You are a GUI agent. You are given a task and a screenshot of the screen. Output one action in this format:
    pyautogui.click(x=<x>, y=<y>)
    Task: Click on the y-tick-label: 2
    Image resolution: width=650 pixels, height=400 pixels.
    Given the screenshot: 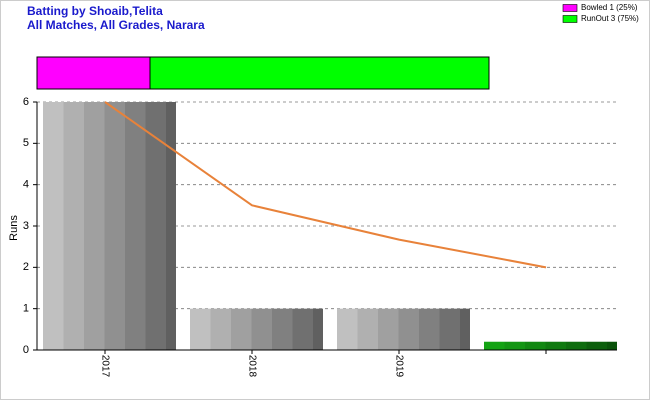 What is the action you would take?
    pyautogui.click(x=26, y=267)
    